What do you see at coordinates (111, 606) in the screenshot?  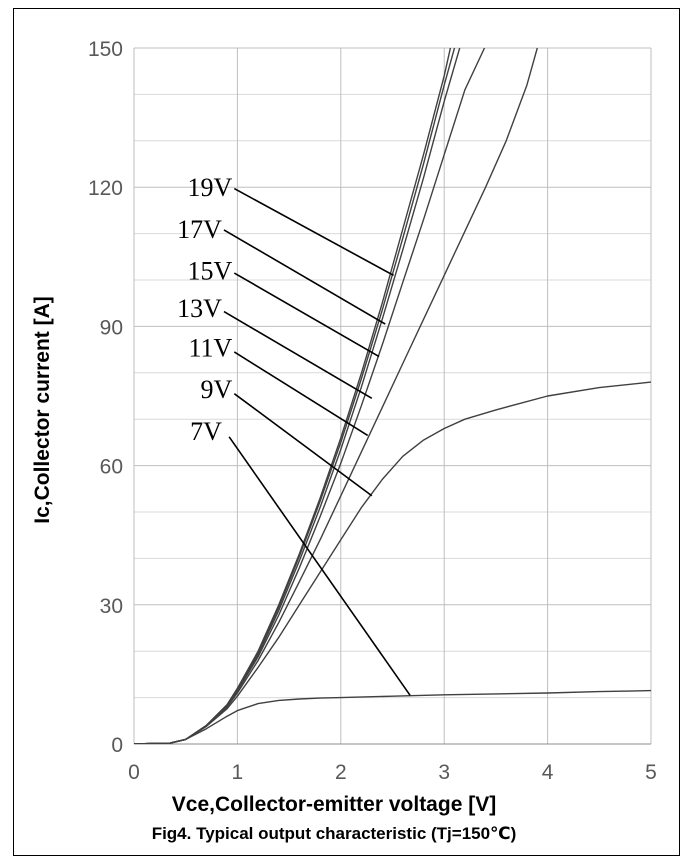 I see `y-tick-label: 30` at bounding box center [111, 606].